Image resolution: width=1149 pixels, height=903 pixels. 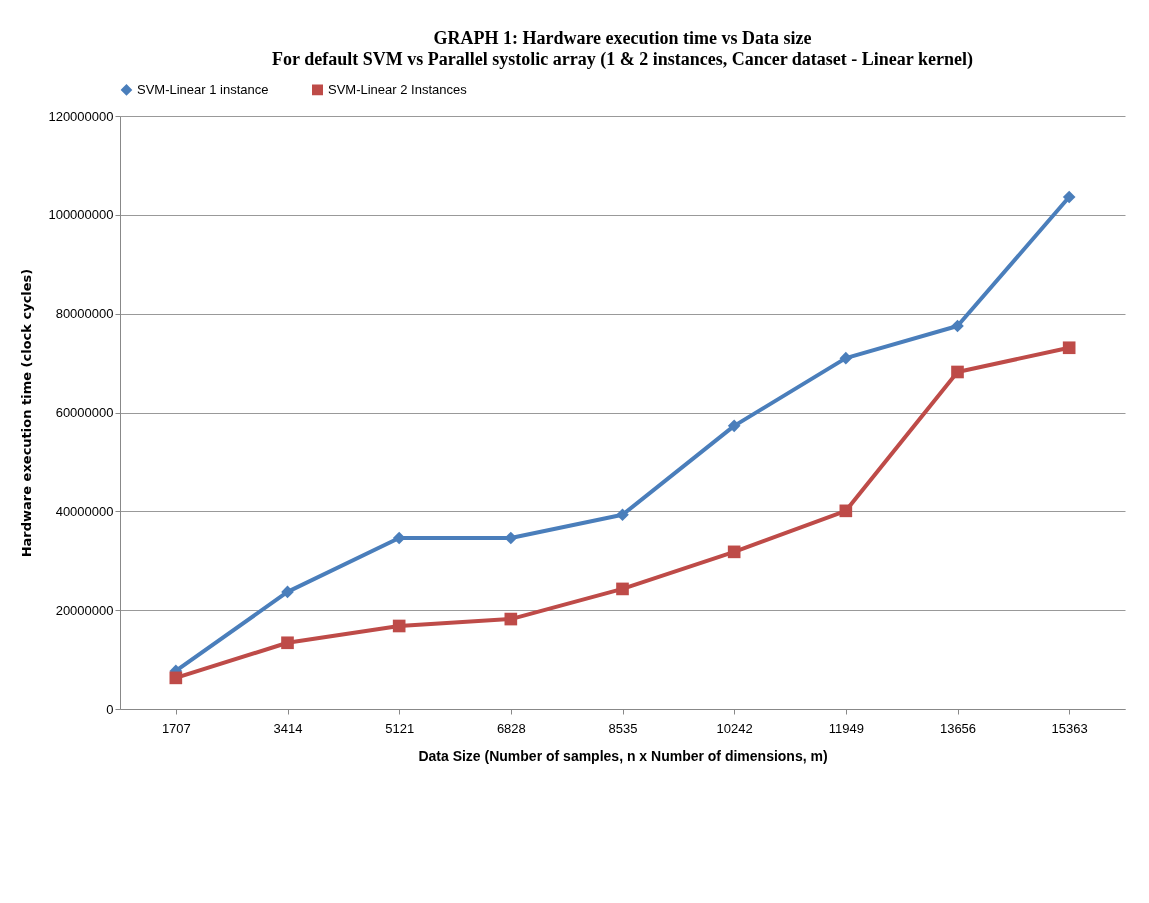 What do you see at coordinates (84, 610) in the screenshot?
I see `y-tick-label: 20000000` at bounding box center [84, 610].